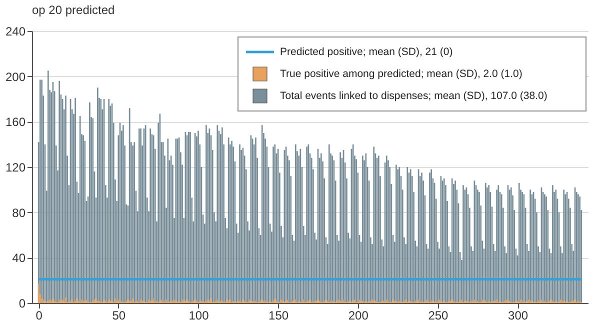  What do you see at coordinates (22, 303) in the screenshot?
I see `y-tick-label: 0` at bounding box center [22, 303].